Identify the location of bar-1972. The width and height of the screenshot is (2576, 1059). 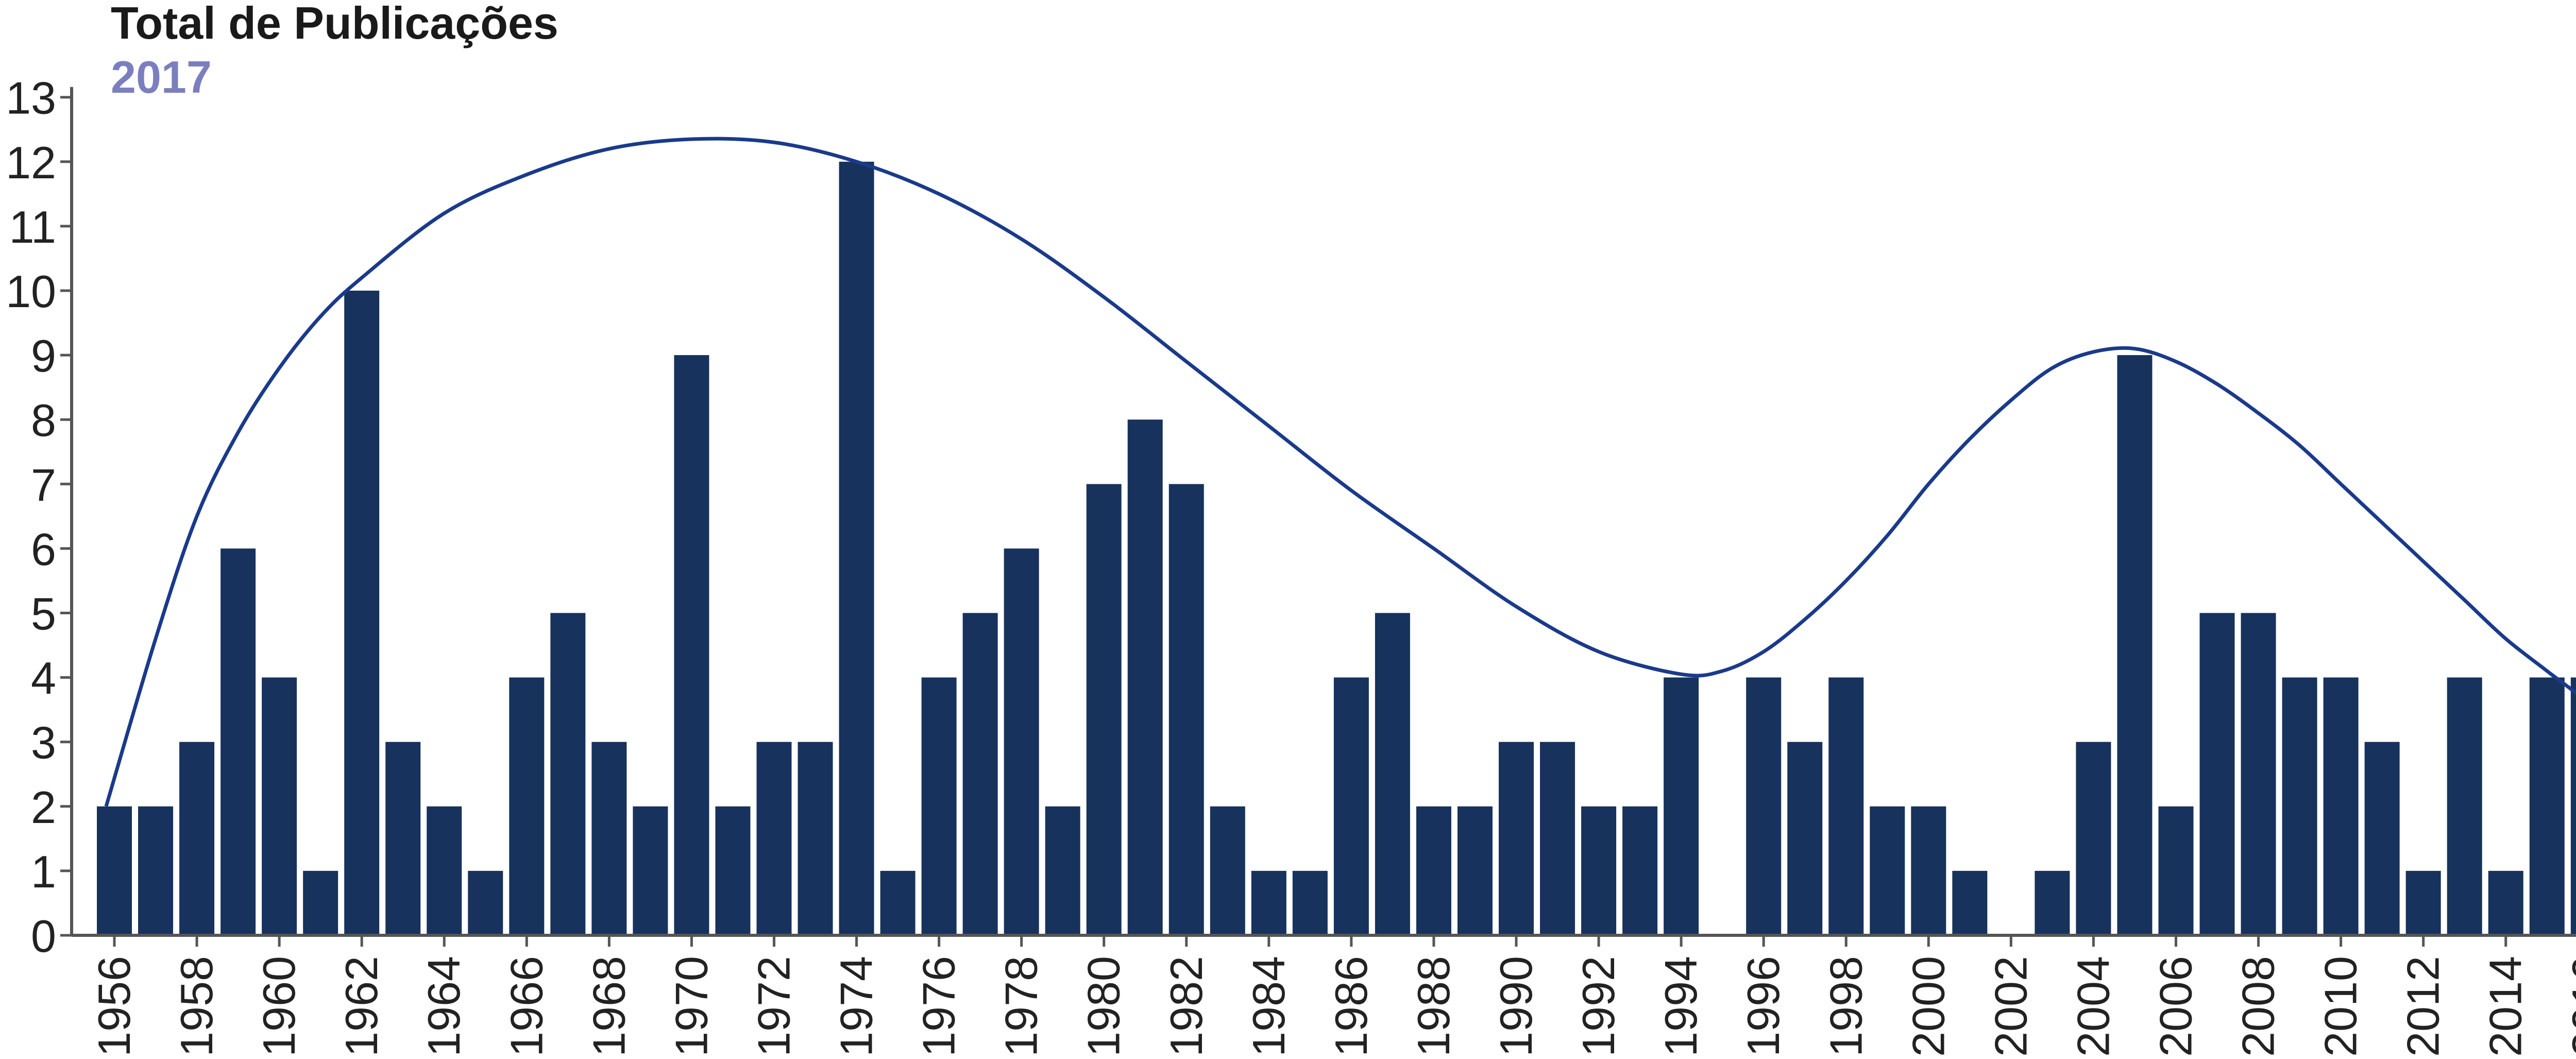
(774, 838).